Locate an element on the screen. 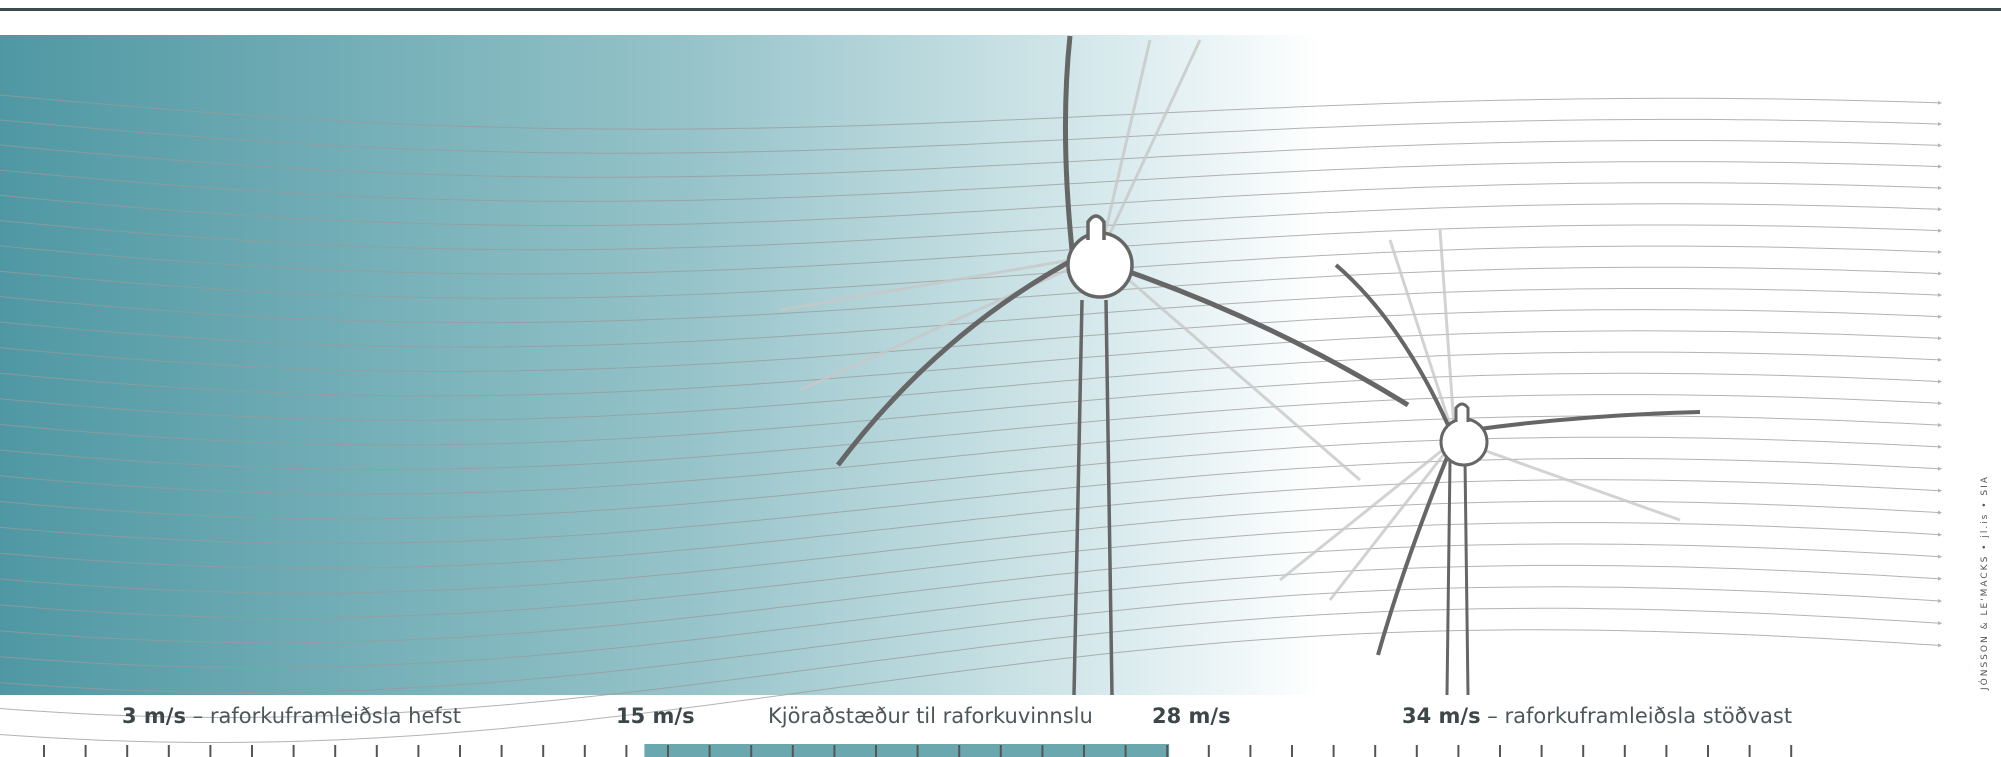  label-optimal-range: Kjöraðstæður til raforkuvinnslu is located at coordinates (930, 716).